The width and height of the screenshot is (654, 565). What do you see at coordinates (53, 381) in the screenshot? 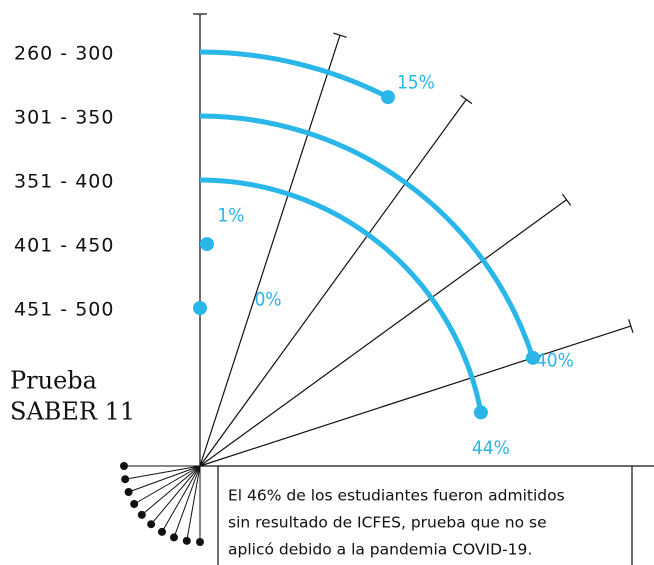
I see `title: Prueba` at bounding box center [53, 381].